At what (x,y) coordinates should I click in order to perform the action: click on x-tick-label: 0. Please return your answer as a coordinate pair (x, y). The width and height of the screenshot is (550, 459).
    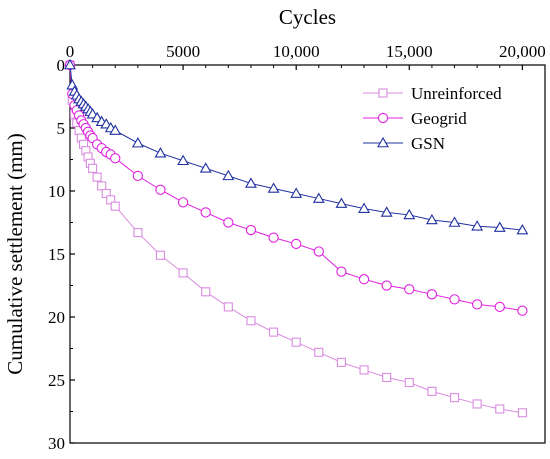
    Looking at the image, I should click on (70, 51).